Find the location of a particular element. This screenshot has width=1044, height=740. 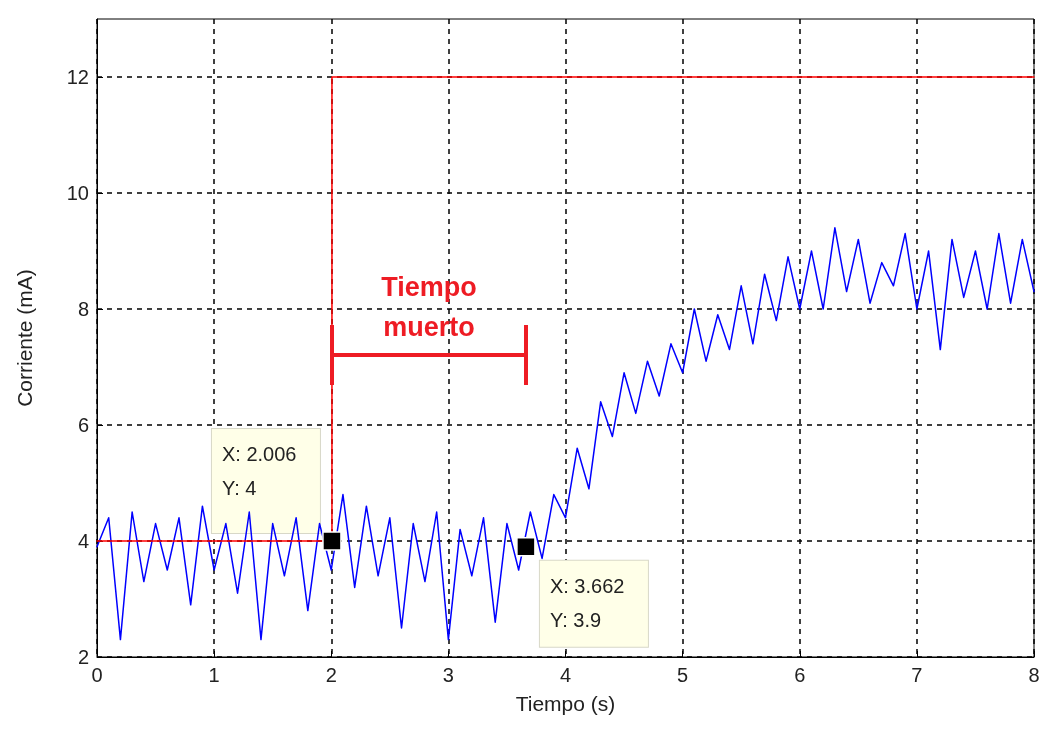

x-axis-title: Tiempo (s) is located at coordinates (565, 703).